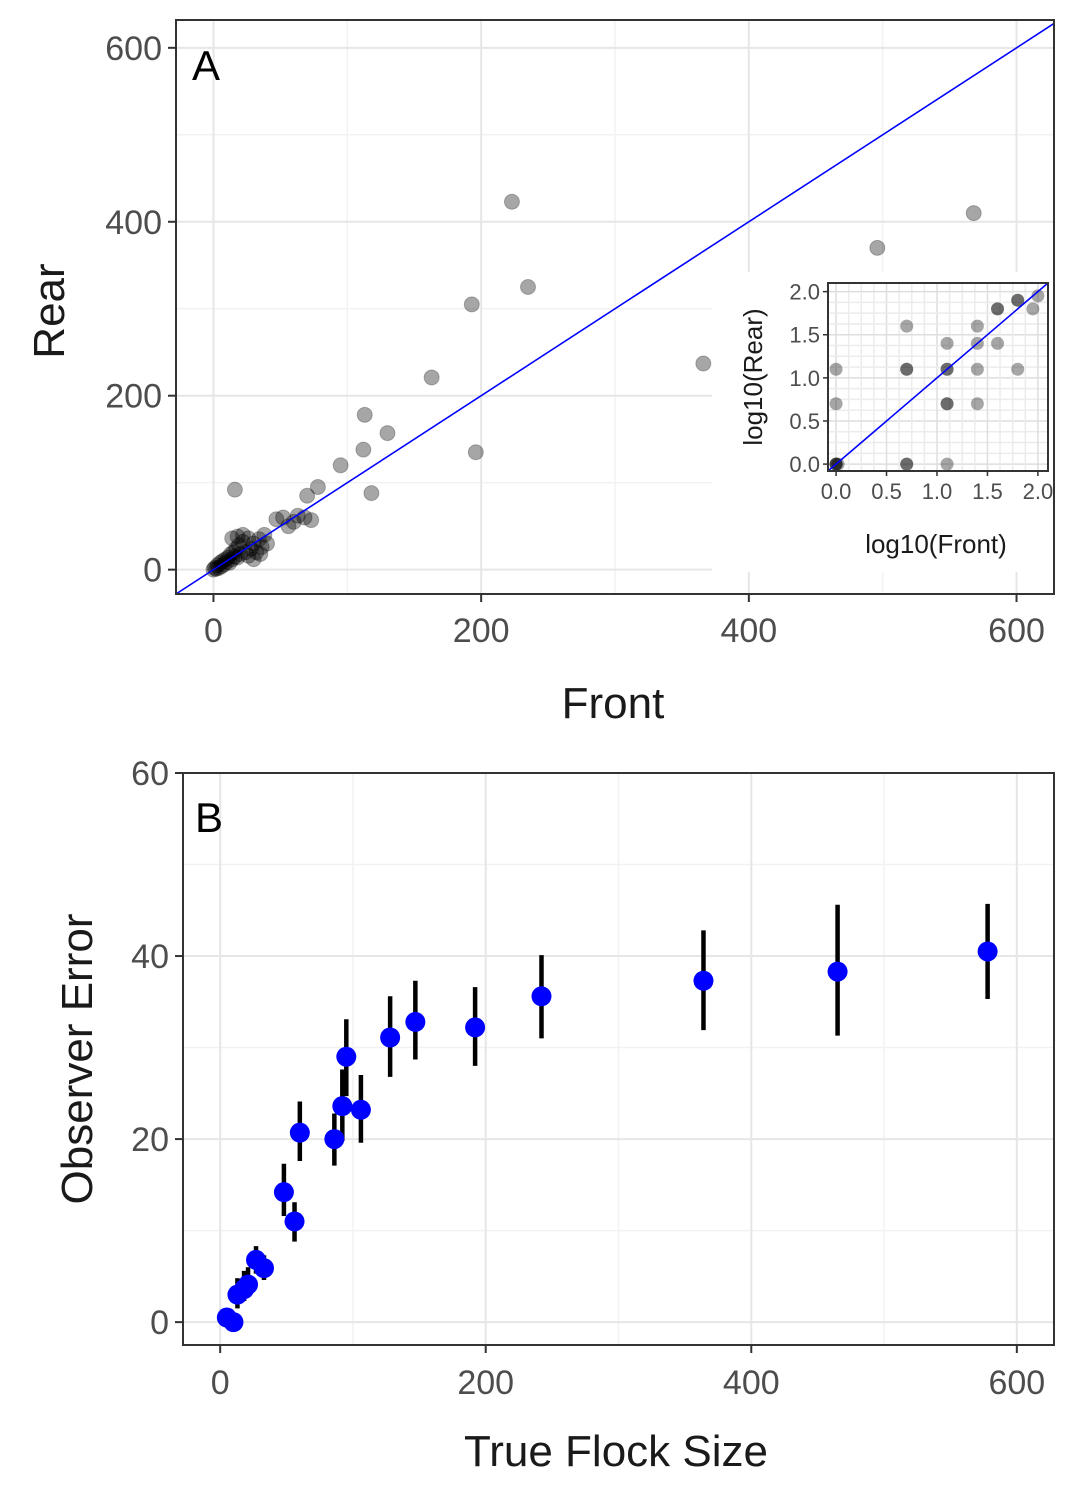 The width and height of the screenshot is (1078, 1500). I want to click on inset-frame, so click(938, 377).